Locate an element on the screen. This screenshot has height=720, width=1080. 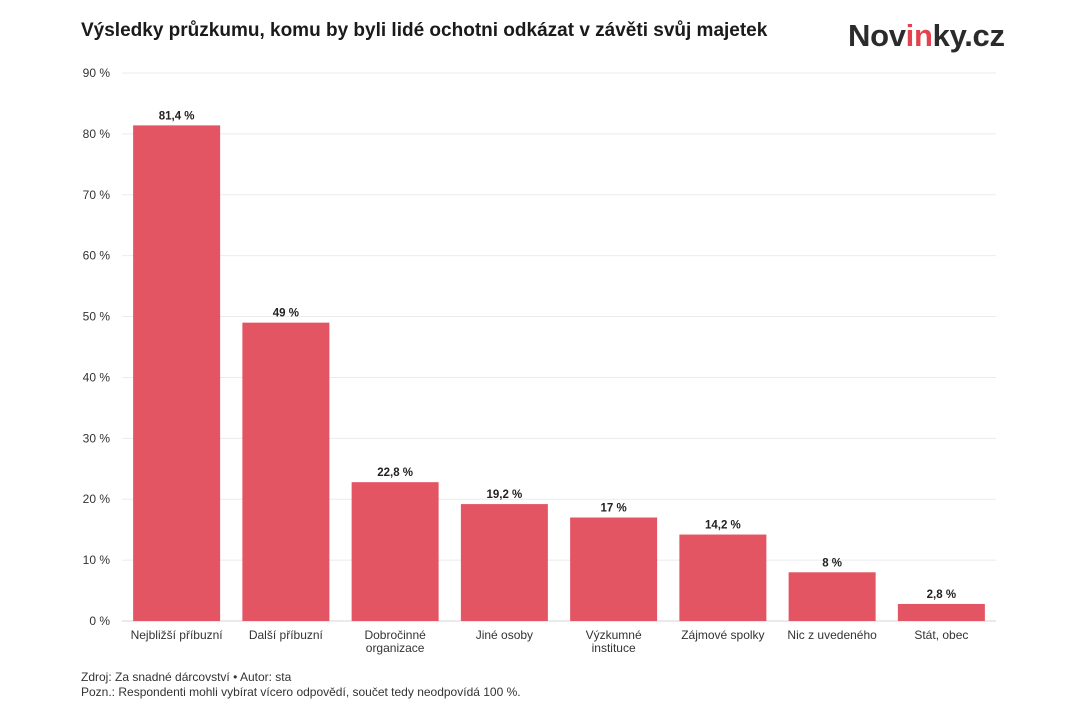
data-label: 22,8 % is located at coordinates (395, 473).